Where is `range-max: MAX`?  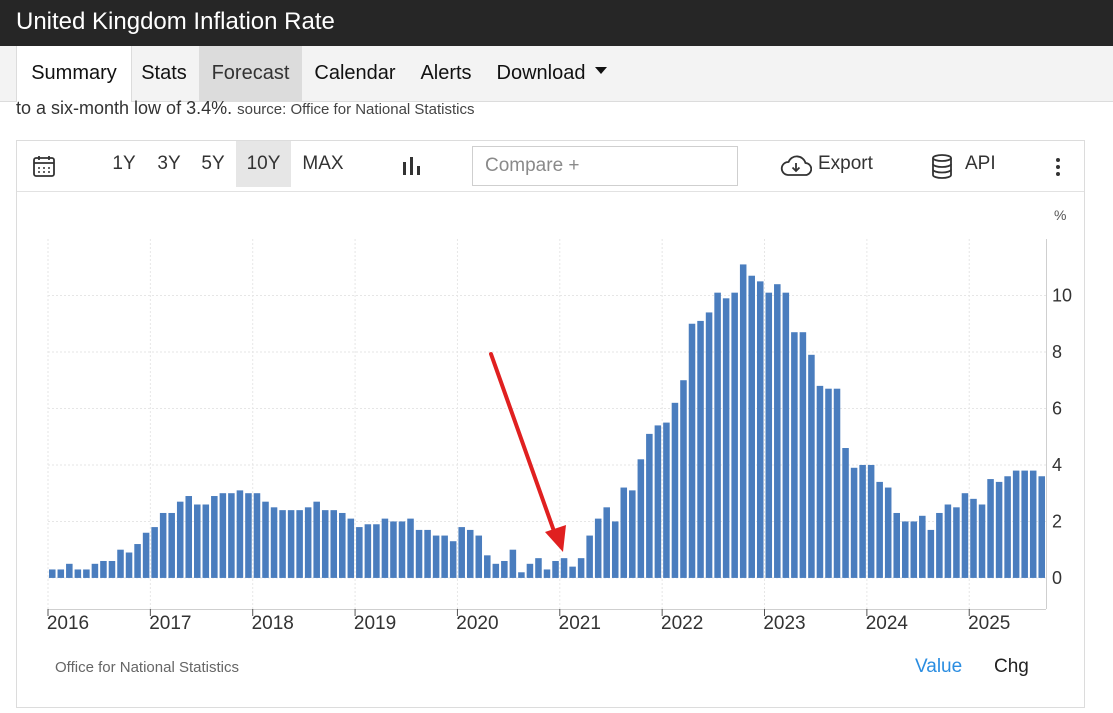
range-max: MAX is located at coordinates (323, 163).